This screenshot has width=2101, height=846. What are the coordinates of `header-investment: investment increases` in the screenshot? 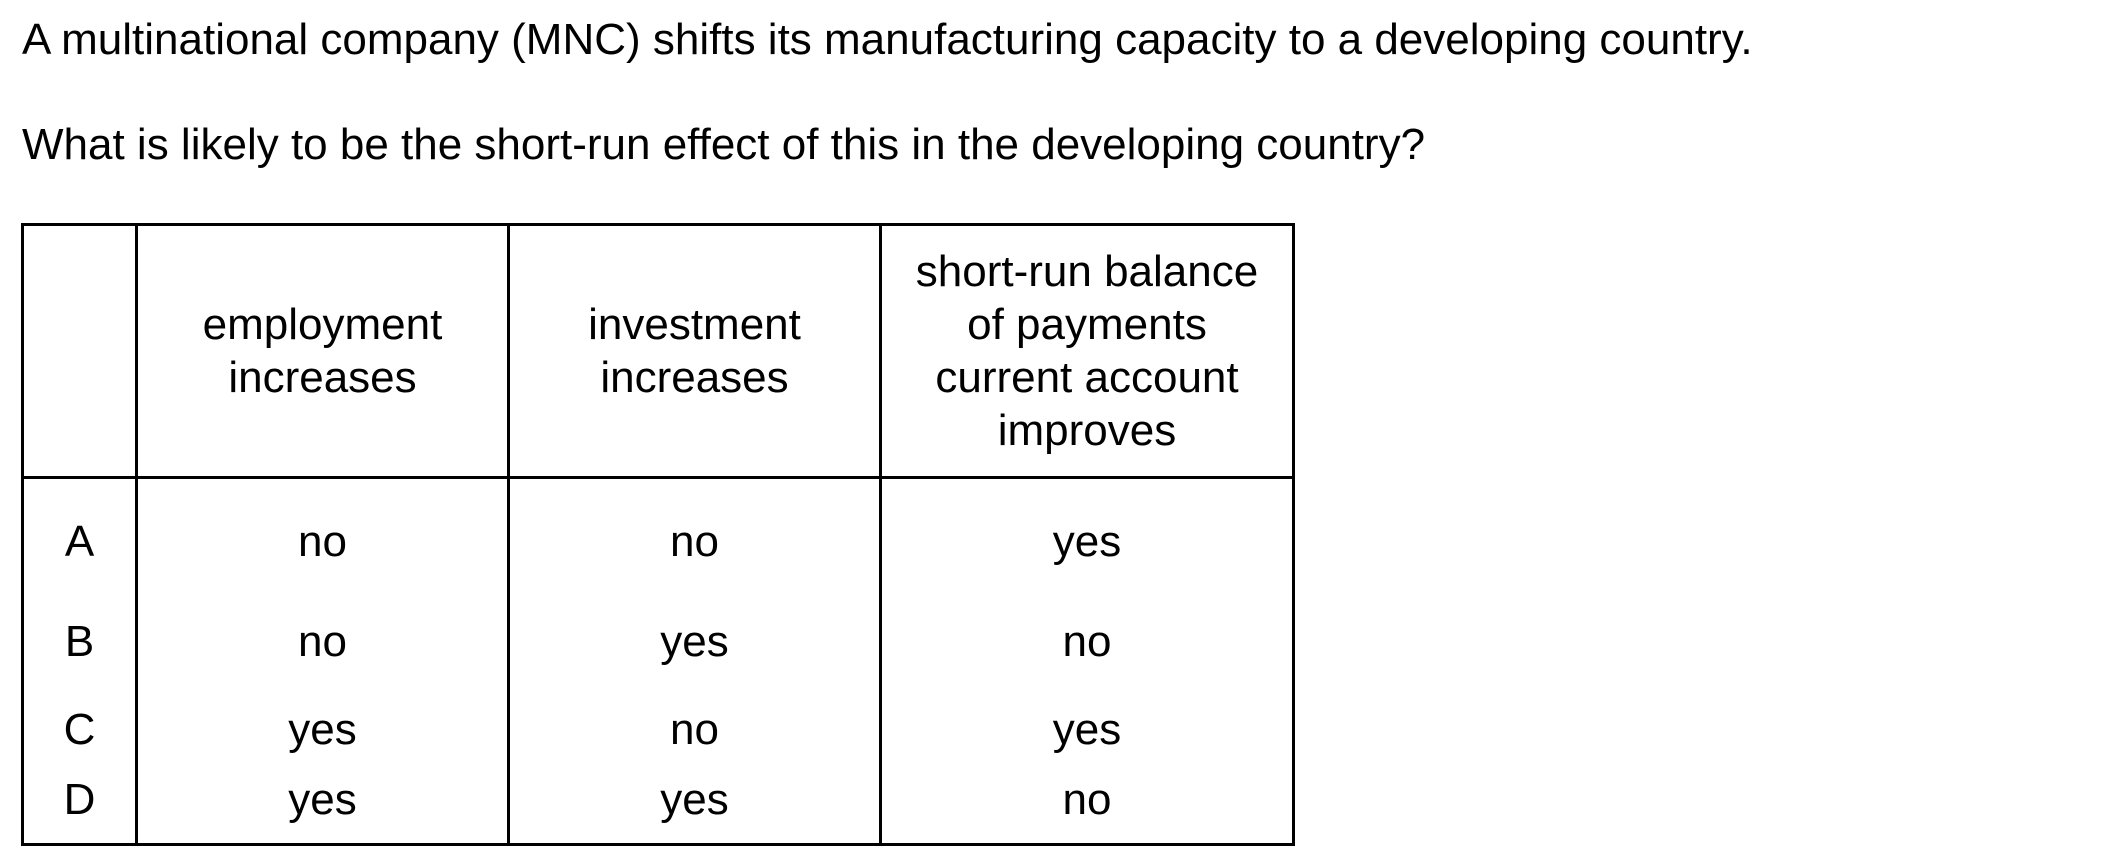 It's located at (694, 351).